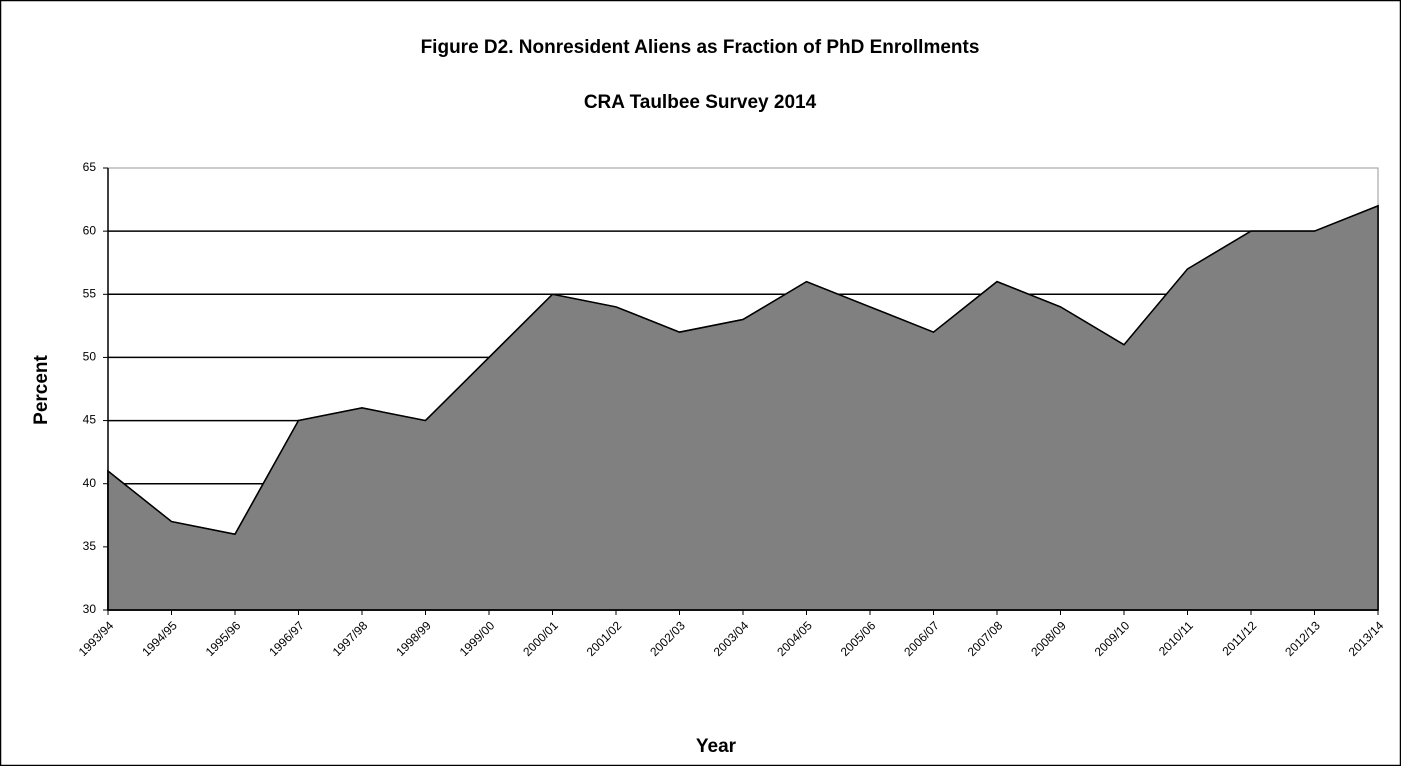 This screenshot has width=1401, height=766. I want to click on y-tick-label: 45, so click(90, 420).